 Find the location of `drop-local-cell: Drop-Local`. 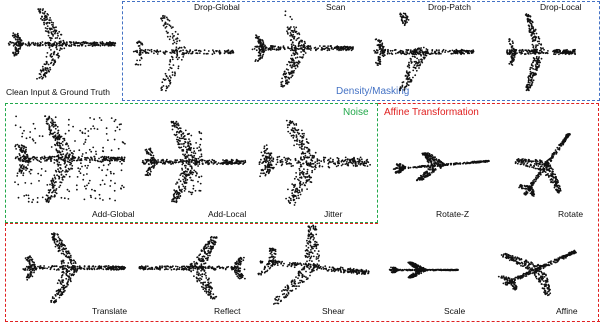

drop-local-cell: Drop-Local is located at coordinates (541, 48).